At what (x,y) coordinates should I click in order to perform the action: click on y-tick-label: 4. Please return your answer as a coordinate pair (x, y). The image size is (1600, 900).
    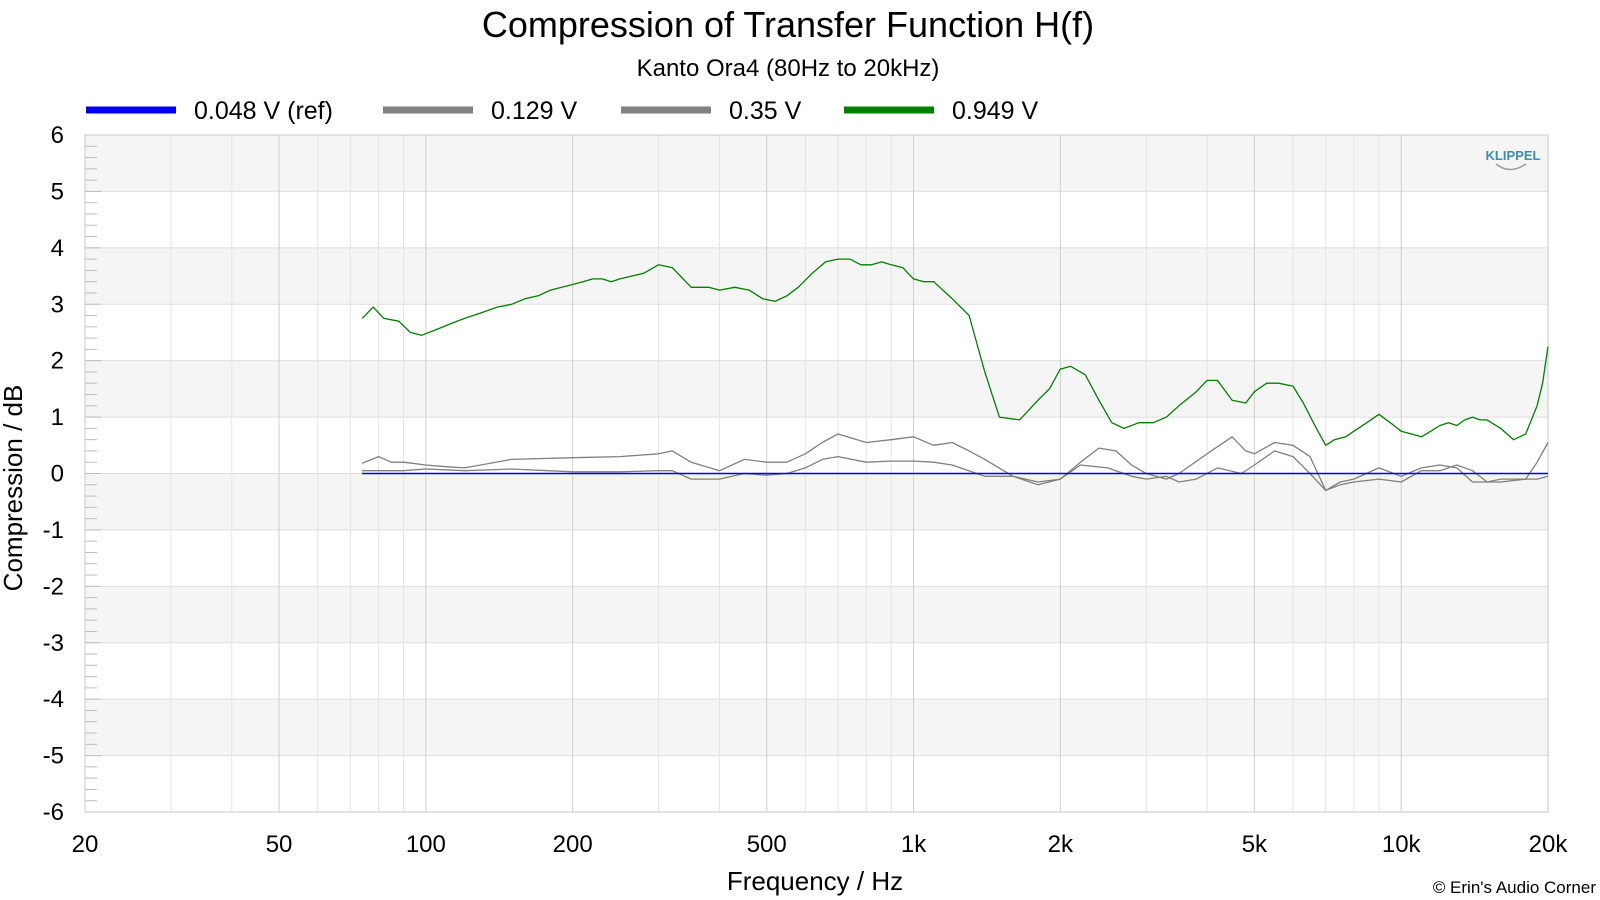
    Looking at the image, I should click on (57, 248).